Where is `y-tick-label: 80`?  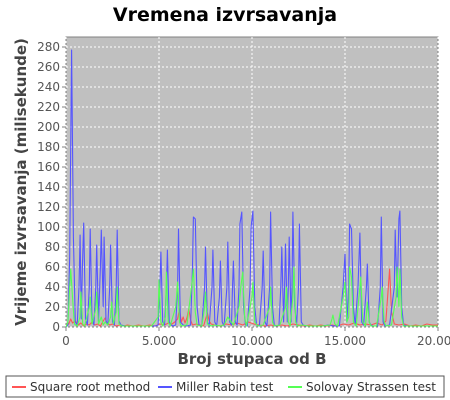 y-tick-label: 80 is located at coordinates (52, 247).